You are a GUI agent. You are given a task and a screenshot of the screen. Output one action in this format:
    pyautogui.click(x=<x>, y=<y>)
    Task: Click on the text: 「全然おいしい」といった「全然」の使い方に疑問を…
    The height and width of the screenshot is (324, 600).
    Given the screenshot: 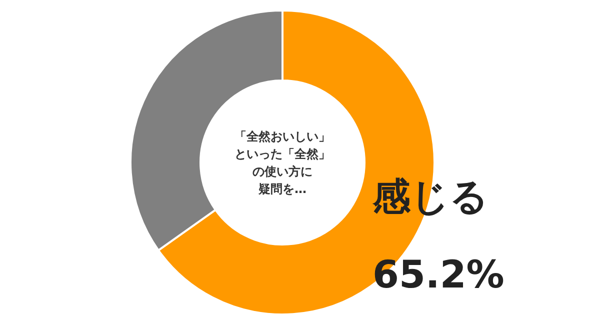 What is the action you would take?
    pyautogui.click(x=282, y=162)
    